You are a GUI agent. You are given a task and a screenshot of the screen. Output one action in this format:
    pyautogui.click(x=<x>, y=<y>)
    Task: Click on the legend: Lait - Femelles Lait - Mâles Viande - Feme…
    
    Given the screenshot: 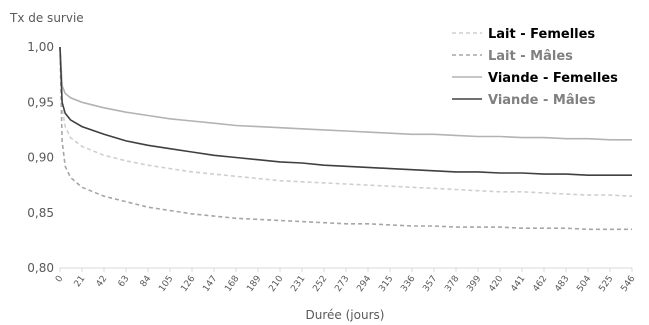 What is the action you would take?
    pyautogui.click(x=535, y=67)
    